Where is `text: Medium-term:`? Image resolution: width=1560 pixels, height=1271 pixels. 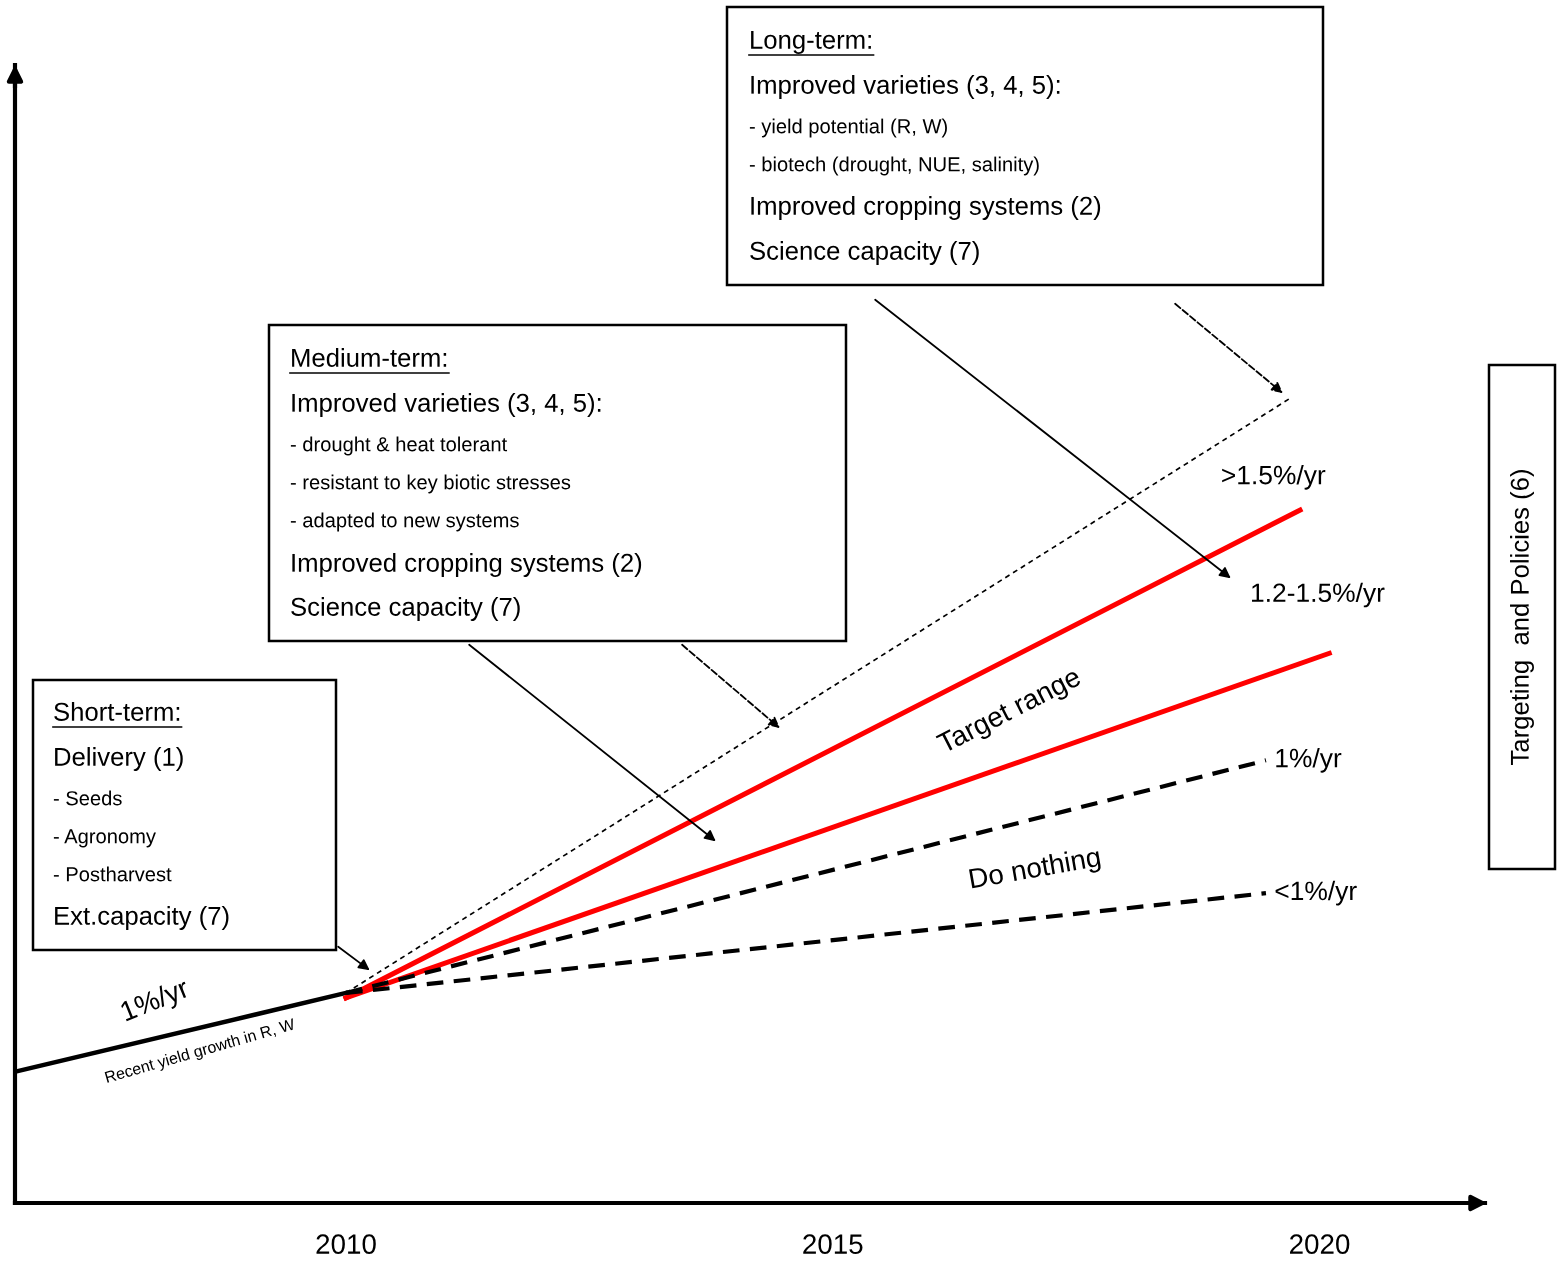 text: Medium-term: is located at coordinates (369, 357).